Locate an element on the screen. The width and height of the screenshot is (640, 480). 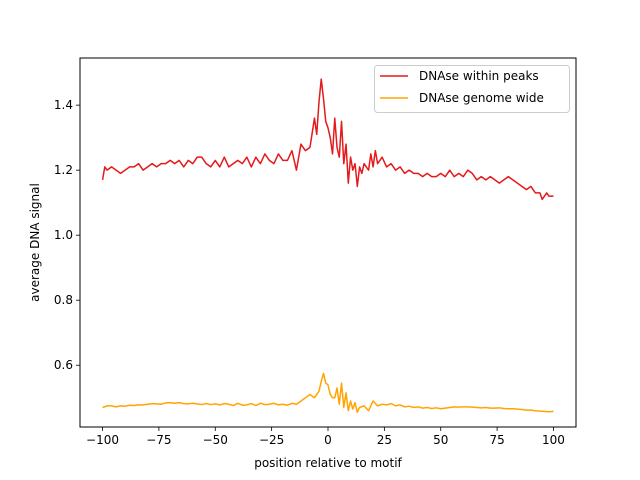
legend: DNAse within peaks DNAse genome wide is located at coordinates (472, 89).